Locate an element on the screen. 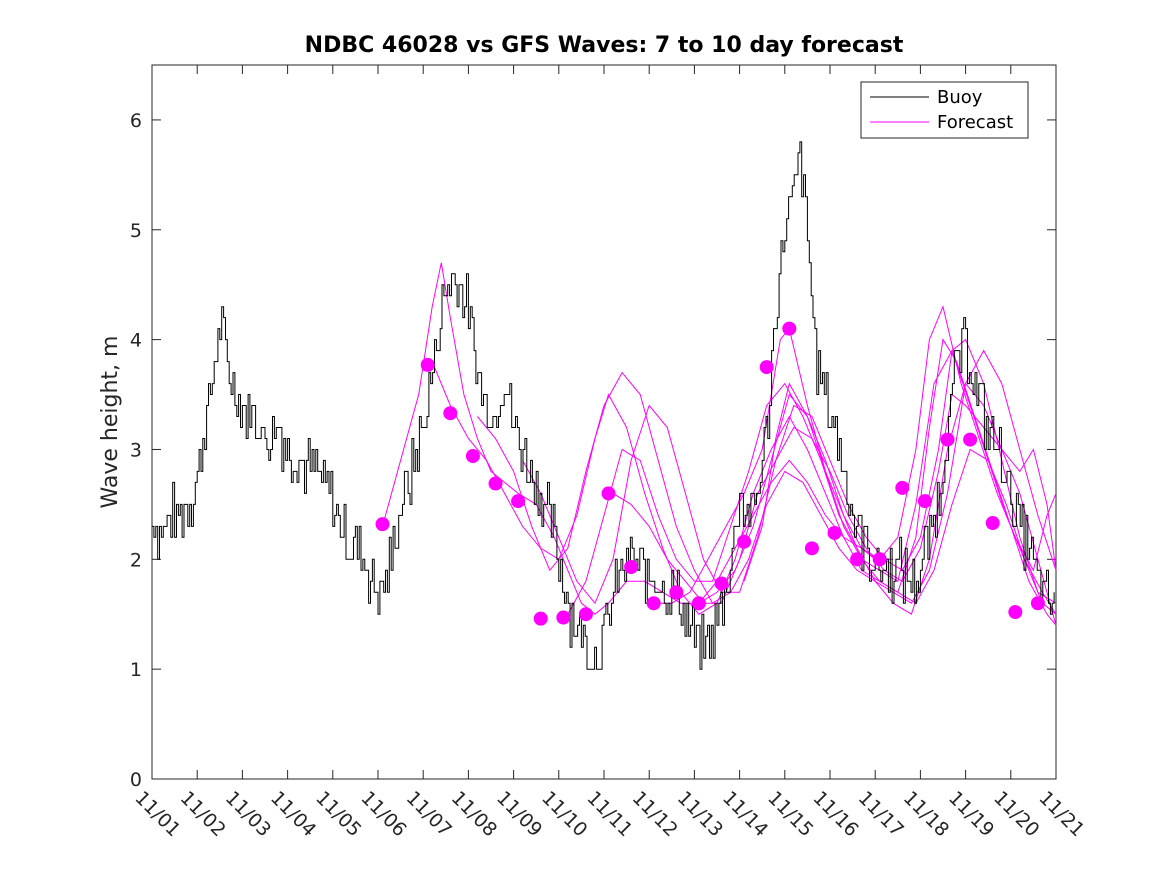 The height and width of the screenshot is (875, 1167). legend-forecast-label: Forecast is located at coordinates (975, 122).